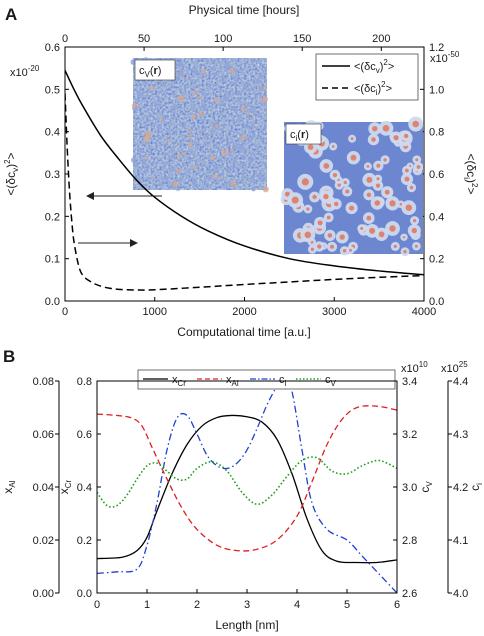 This screenshot has width=484, height=636. Describe the element at coordinates (409, 541) in the screenshot. I see `b-tick-label-cv: 2.8` at that location.